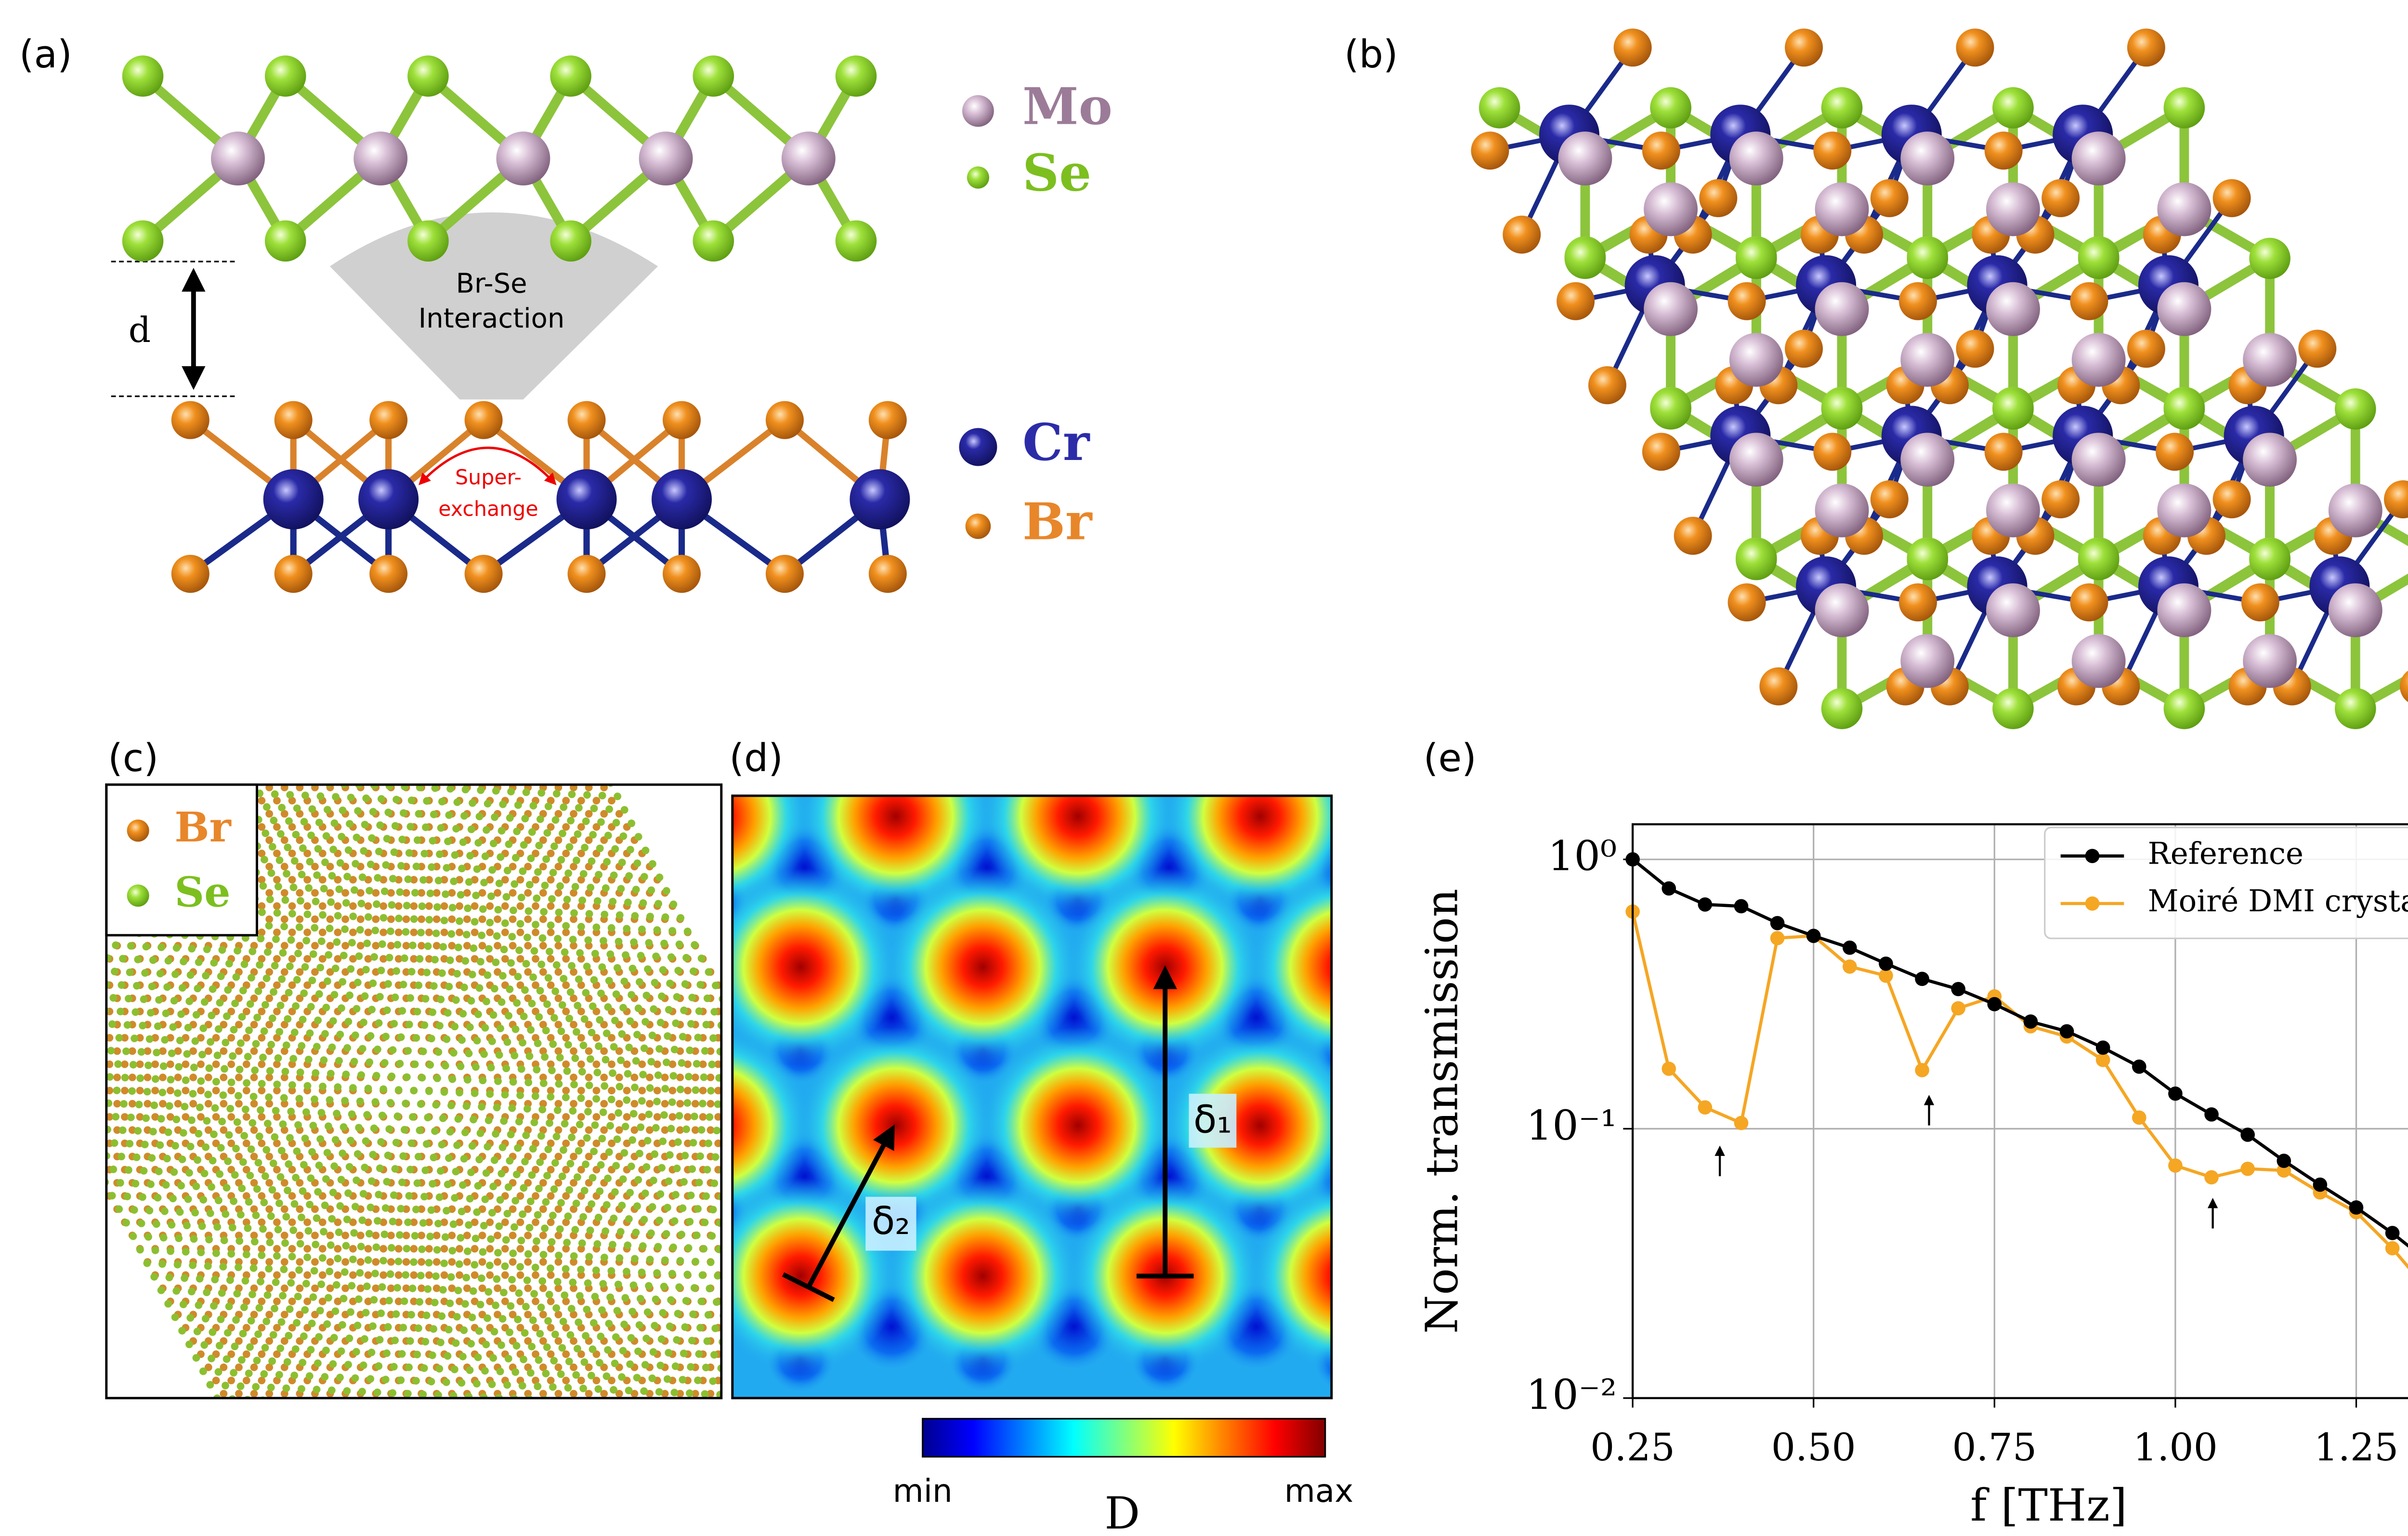  Describe the element at coordinates (1124, 1438) in the screenshot. I see `colorbar` at that location.